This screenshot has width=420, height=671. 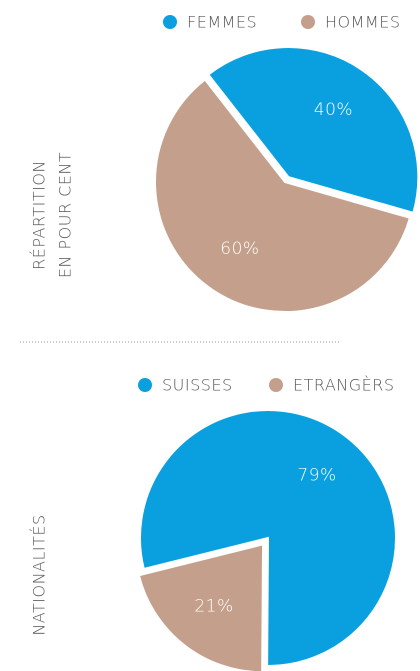 What do you see at coordinates (213, 607) in the screenshot?
I see `data-label: 21%` at bounding box center [213, 607].